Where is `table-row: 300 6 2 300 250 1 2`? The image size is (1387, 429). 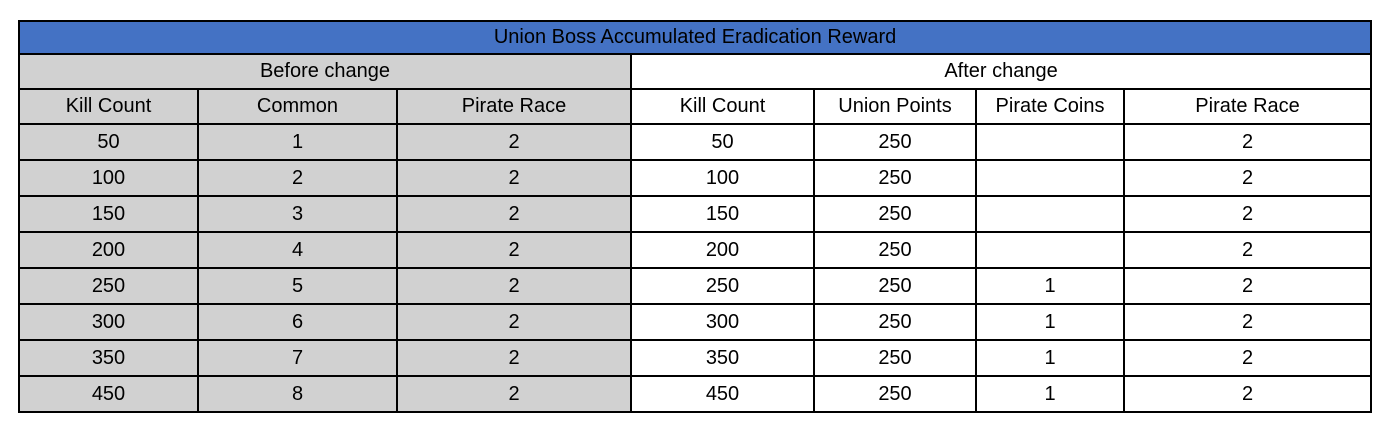 table-row: 300 6 2 300 250 1 2 is located at coordinates (695, 322).